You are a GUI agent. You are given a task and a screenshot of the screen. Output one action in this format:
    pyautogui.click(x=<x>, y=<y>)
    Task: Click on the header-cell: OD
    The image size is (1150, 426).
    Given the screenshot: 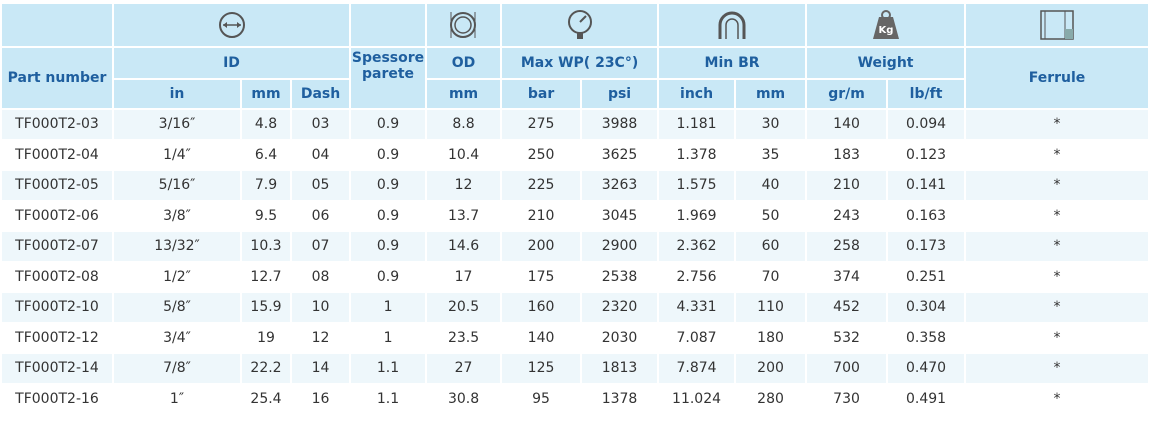 What is the action you would take?
    pyautogui.click(x=464, y=63)
    